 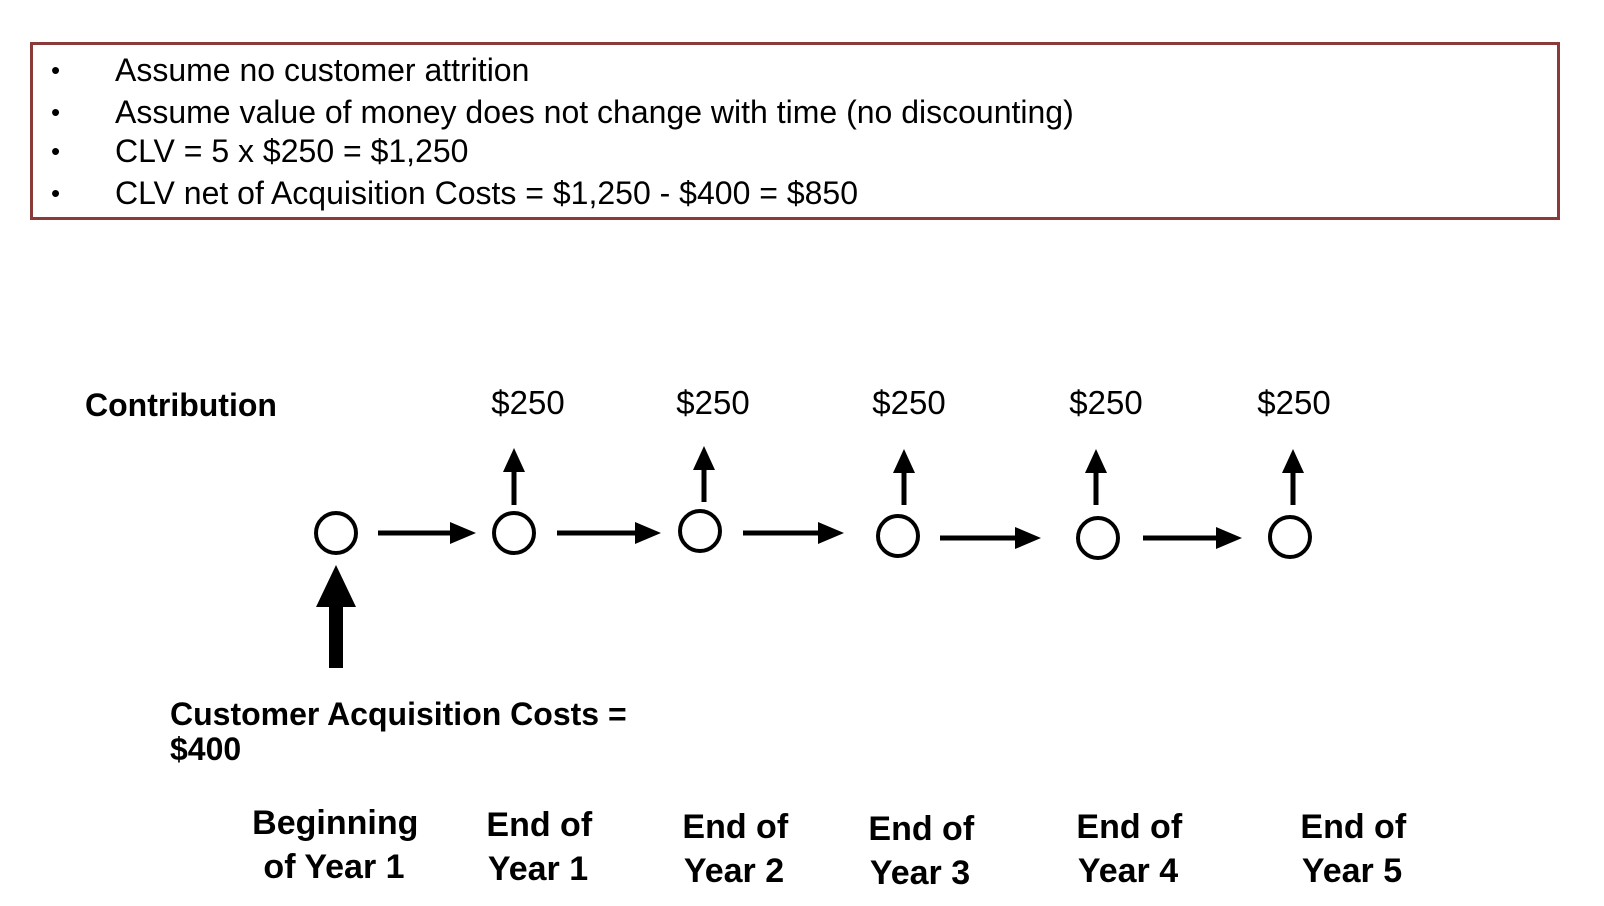 What do you see at coordinates (336, 616) in the screenshot?
I see `acquisition-cost-arrow-icon` at bounding box center [336, 616].